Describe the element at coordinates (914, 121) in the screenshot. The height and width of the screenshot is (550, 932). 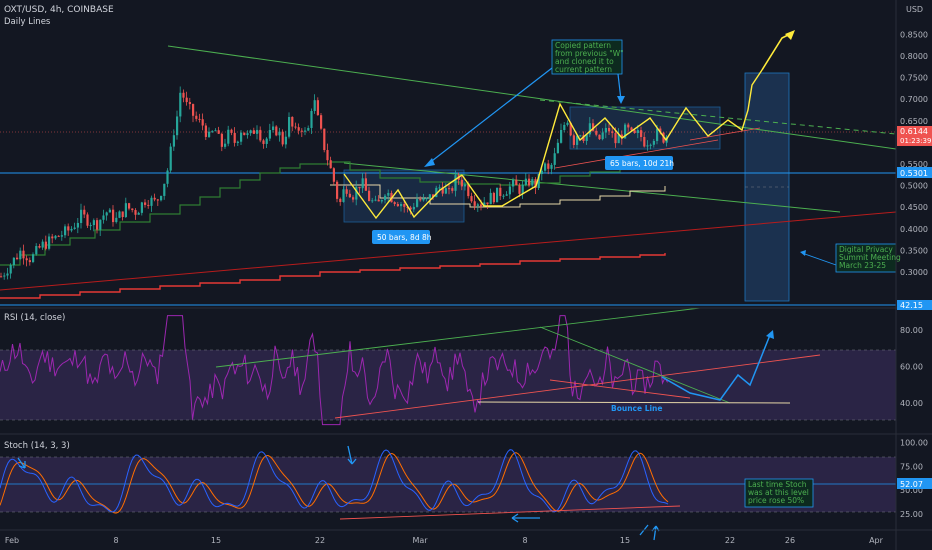
I see `price-tick-label: 0.6500` at that location.